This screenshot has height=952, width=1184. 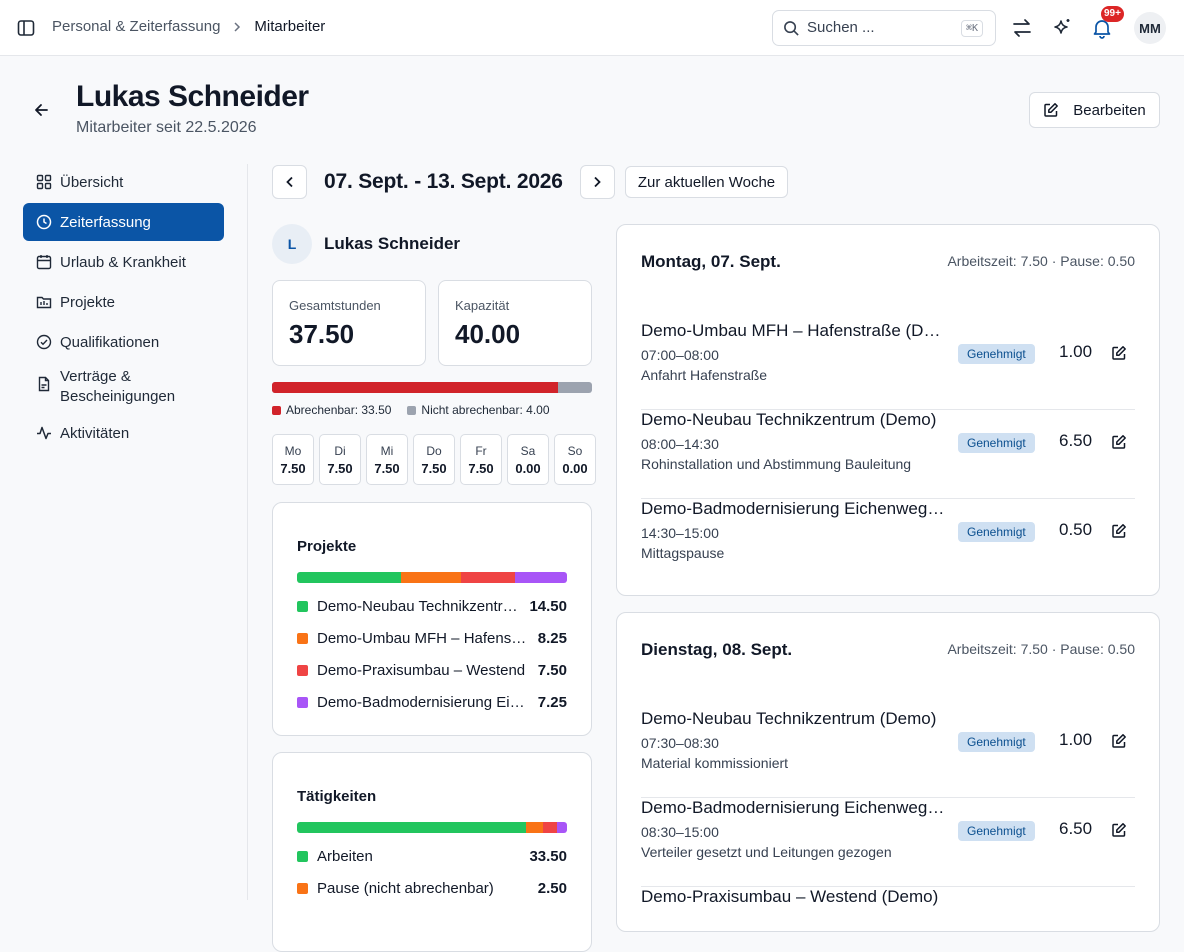 I want to click on time-entry: Demo-Praxisumbau – Westend (Demo), so click(x=888, y=909).